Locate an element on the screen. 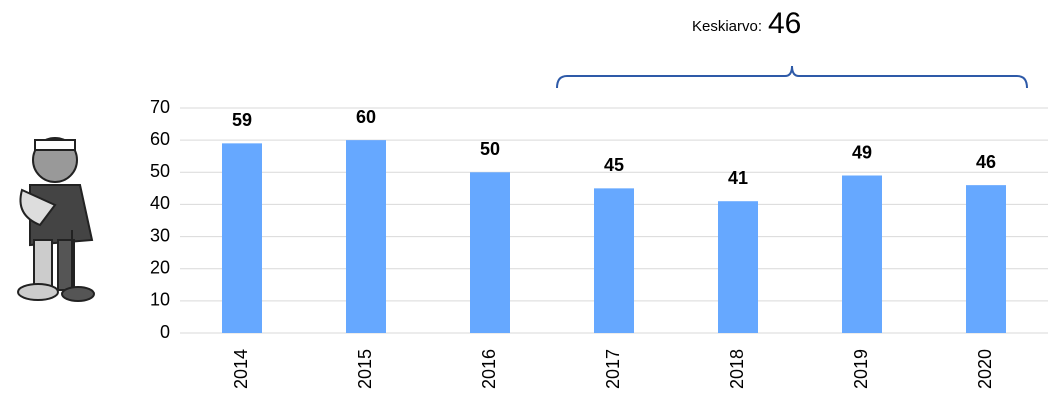  y-tick-label: 30 is located at coordinates (160, 235).